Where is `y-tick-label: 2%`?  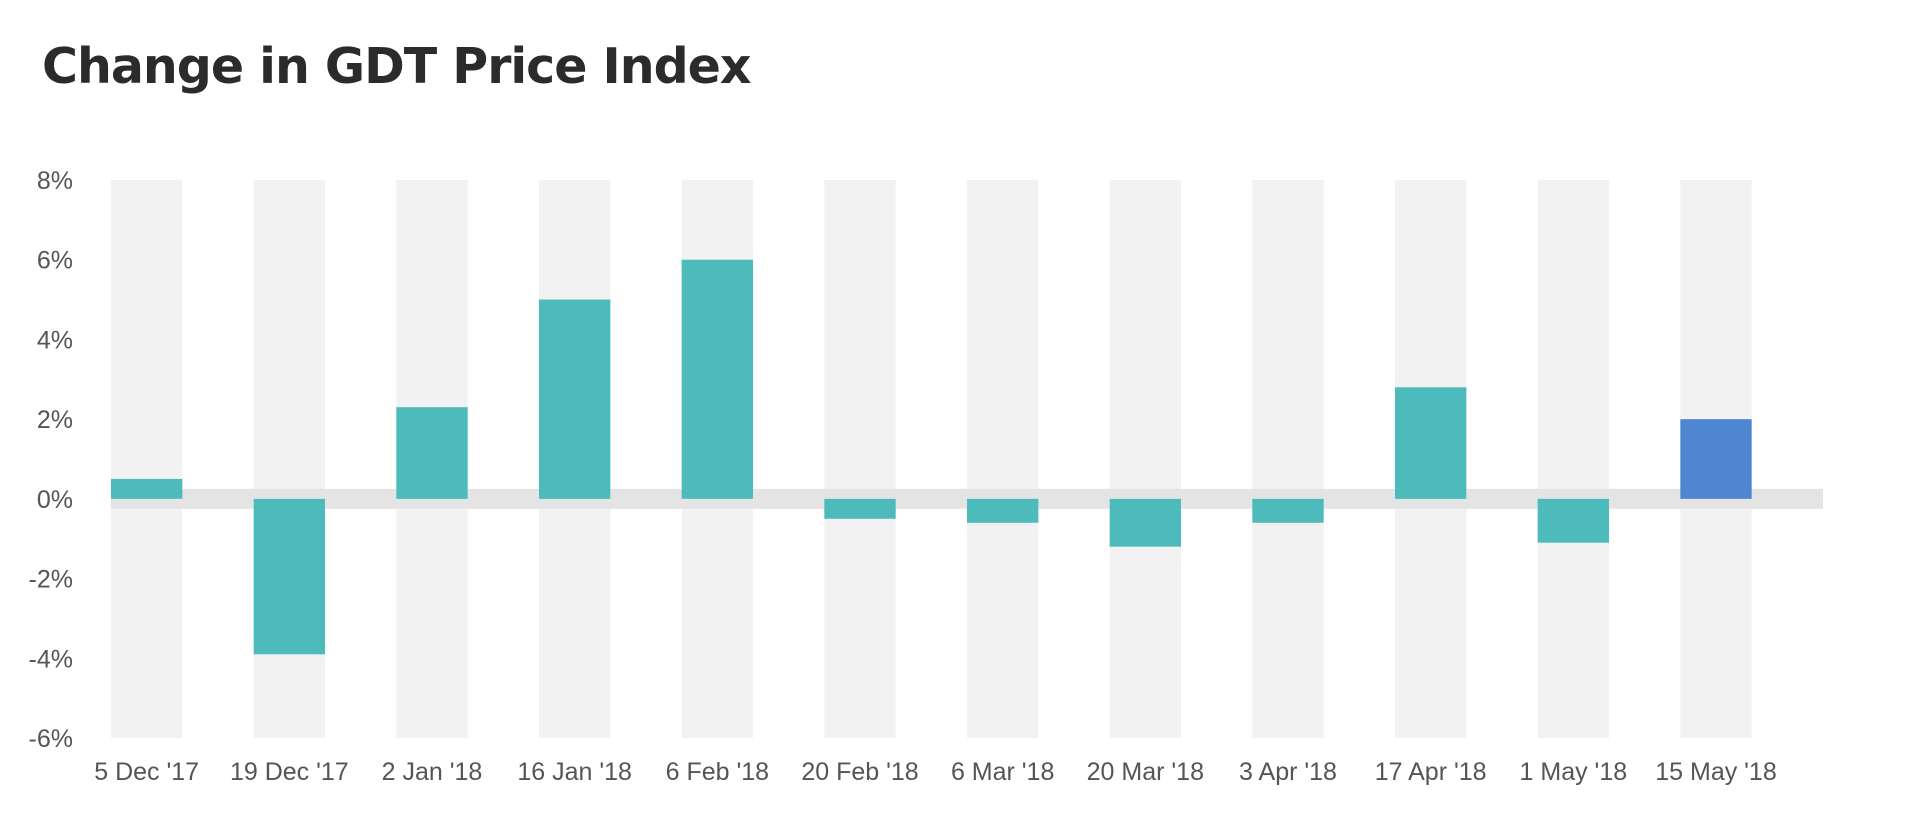
y-tick-label: 2% is located at coordinates (55, 420).